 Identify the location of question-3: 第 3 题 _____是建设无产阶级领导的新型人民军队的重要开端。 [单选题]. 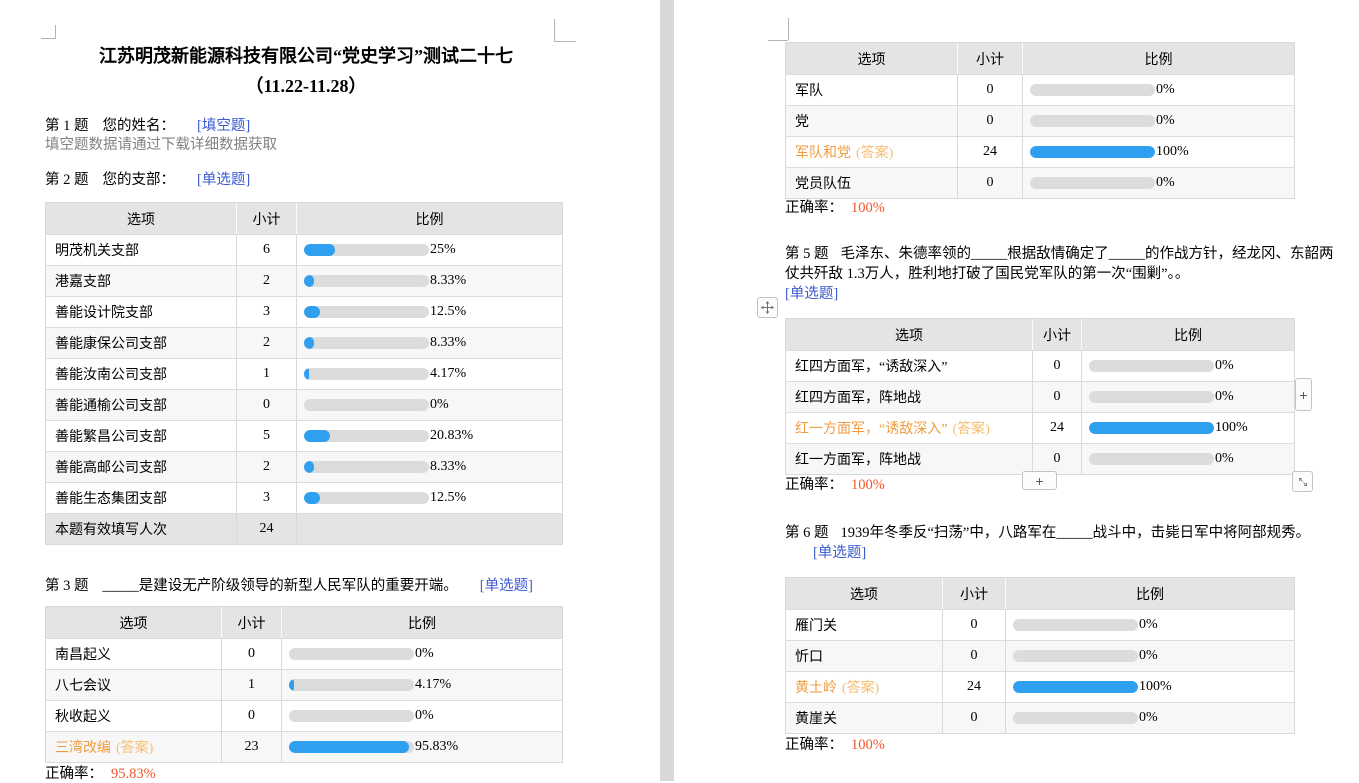
(289, 584).